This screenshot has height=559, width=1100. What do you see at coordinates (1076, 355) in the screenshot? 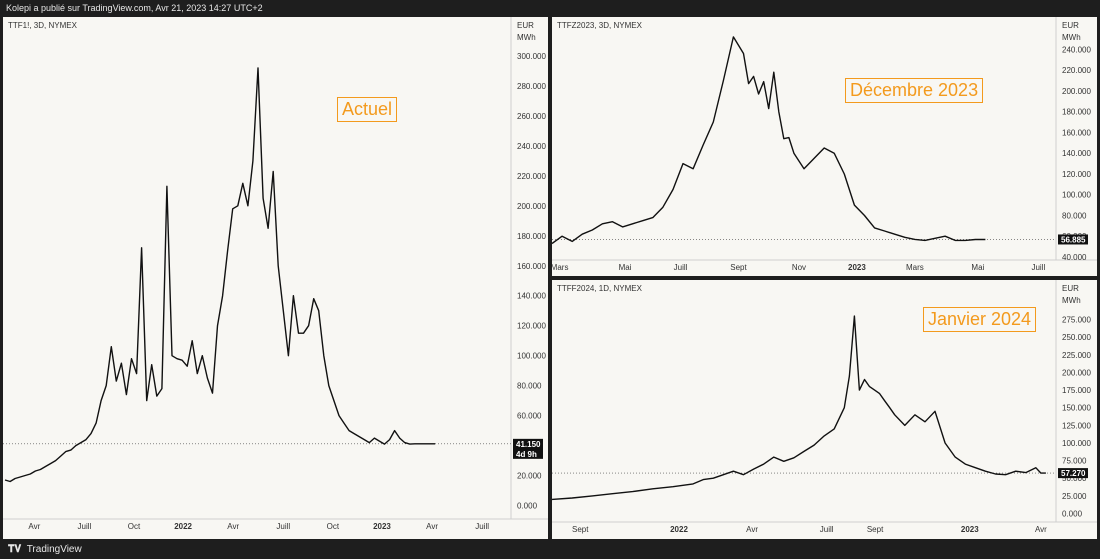
I see `y-tick-label: 225.000` at bounding box center [1076, 355].